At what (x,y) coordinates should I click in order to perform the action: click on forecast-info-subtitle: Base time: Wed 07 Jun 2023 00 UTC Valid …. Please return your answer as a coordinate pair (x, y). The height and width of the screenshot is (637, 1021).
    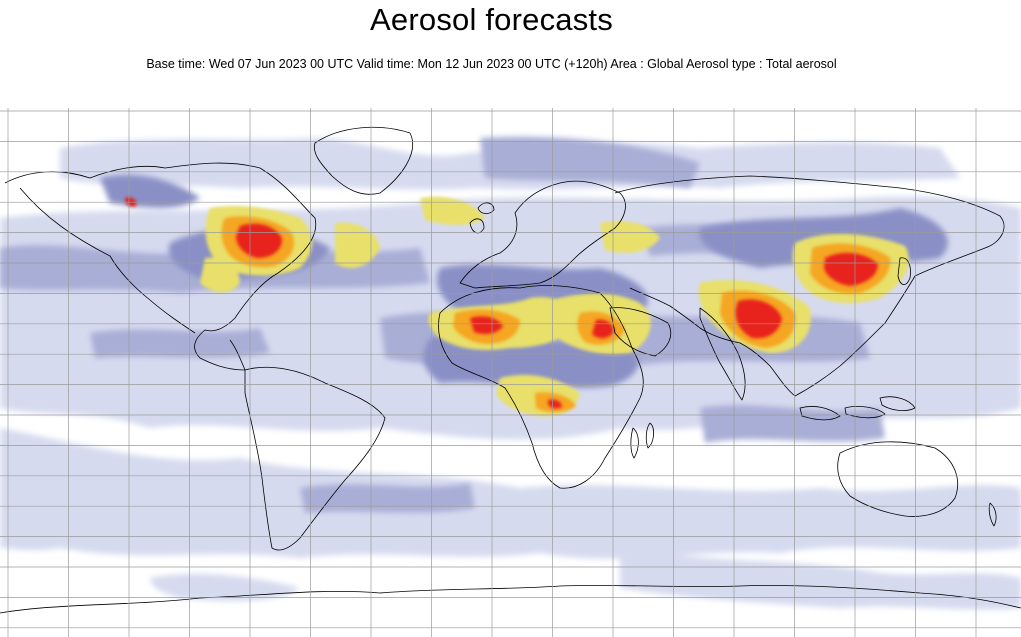
    Looking at the image, I should click on (491, 64).